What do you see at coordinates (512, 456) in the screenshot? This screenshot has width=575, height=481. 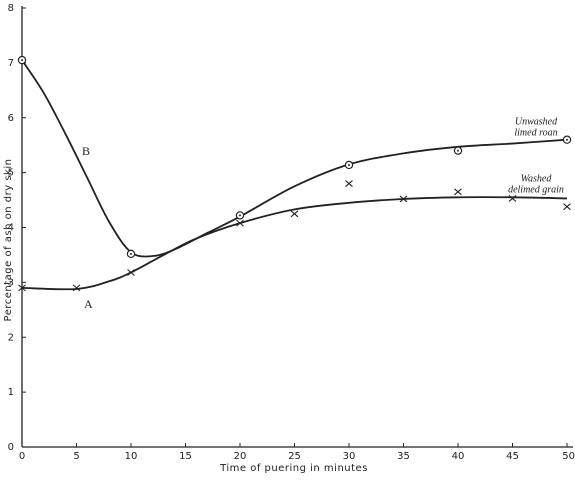 I see `x-tick-label: 45` at bounding box center [512, 456].